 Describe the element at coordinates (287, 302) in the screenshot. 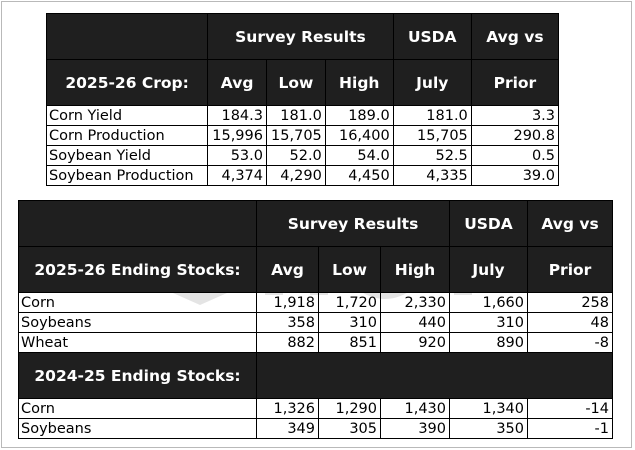

I see `avg-cell: 1,918` at that location.